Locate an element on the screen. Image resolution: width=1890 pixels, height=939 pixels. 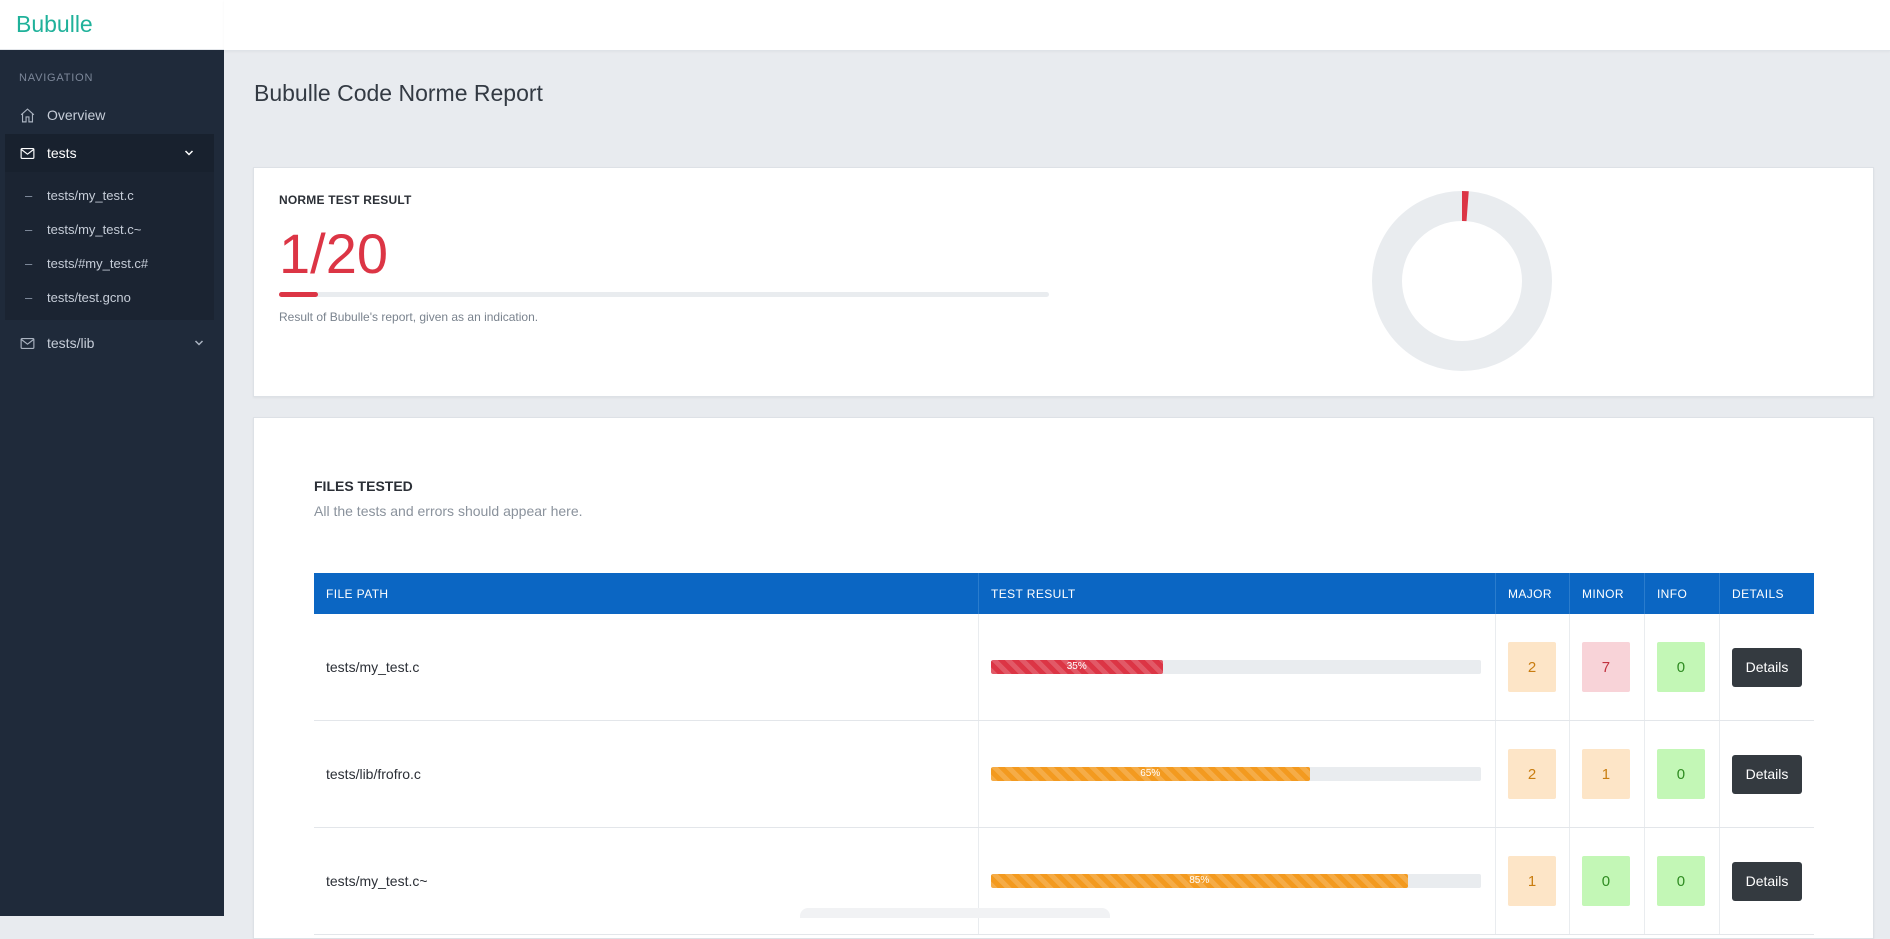
file-path: tests/my_test.c is located at coordinates (373, 667).